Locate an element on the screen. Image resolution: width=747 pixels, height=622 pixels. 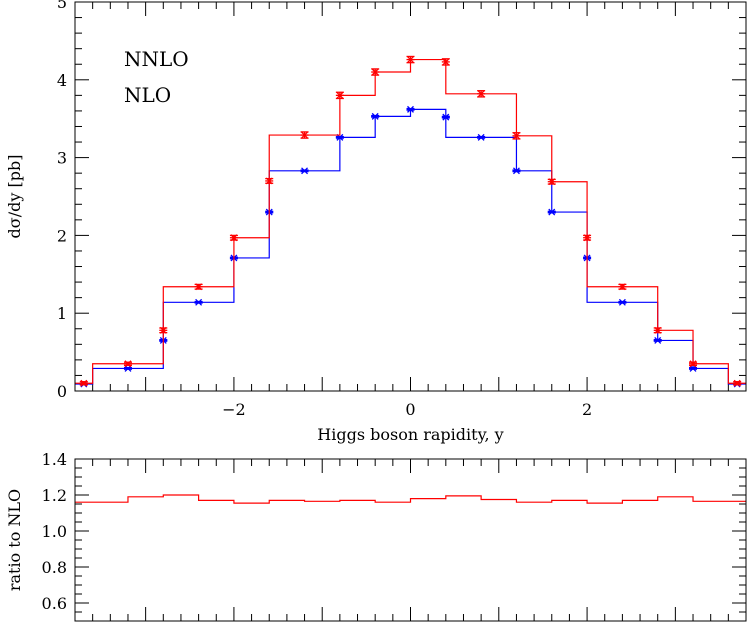
y-tick-label: 4 is located at coordinates (62, 80).